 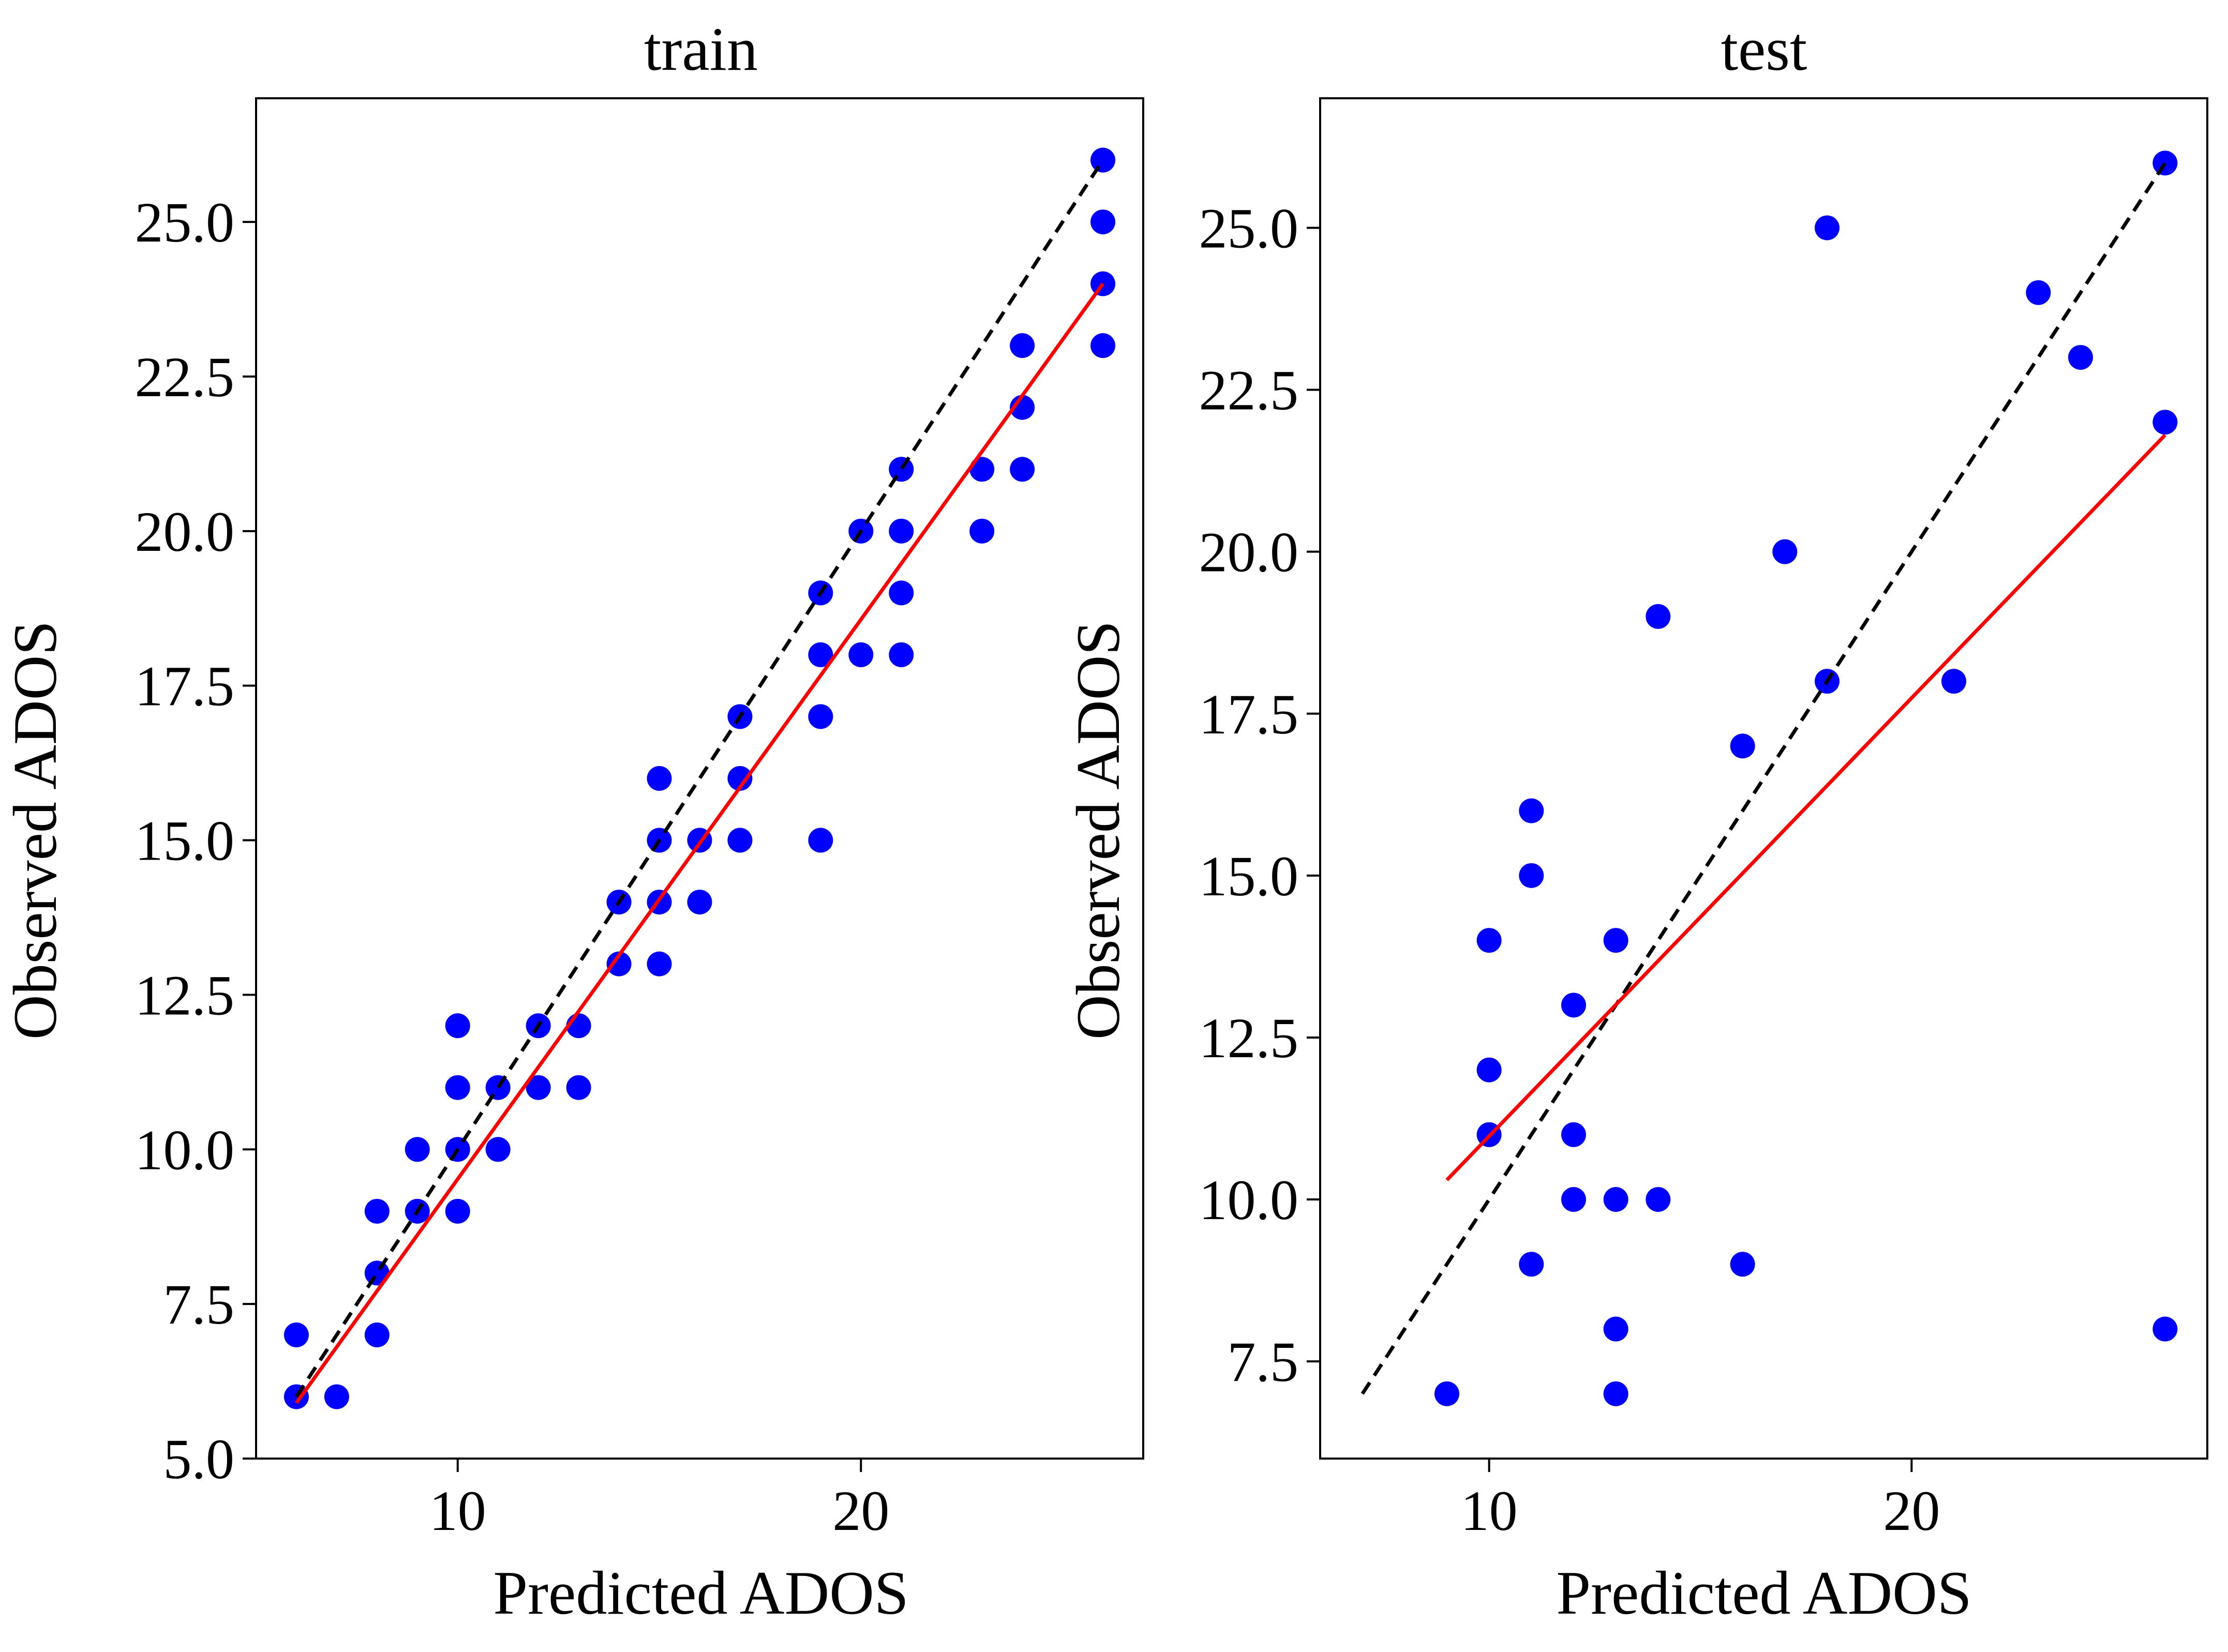 I want to click on test-y-tick-label: 12.5, so click(x=1249, y=1039).